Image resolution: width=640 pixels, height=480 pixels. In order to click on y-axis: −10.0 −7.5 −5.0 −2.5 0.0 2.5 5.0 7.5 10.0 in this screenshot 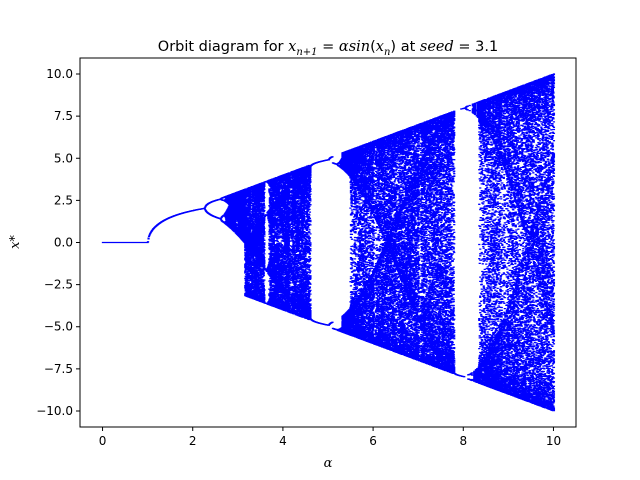, I will do `click(58, 242)`.